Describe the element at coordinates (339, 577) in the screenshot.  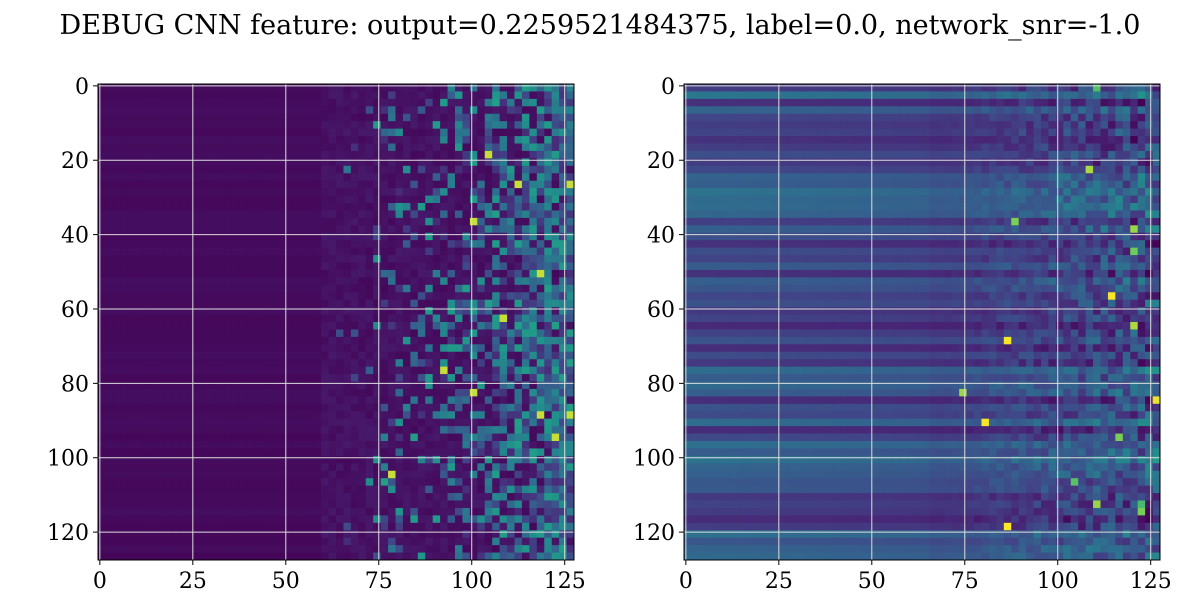
I see `heatmap-left-xticks: 0 25 50 75 100 125` at that location.